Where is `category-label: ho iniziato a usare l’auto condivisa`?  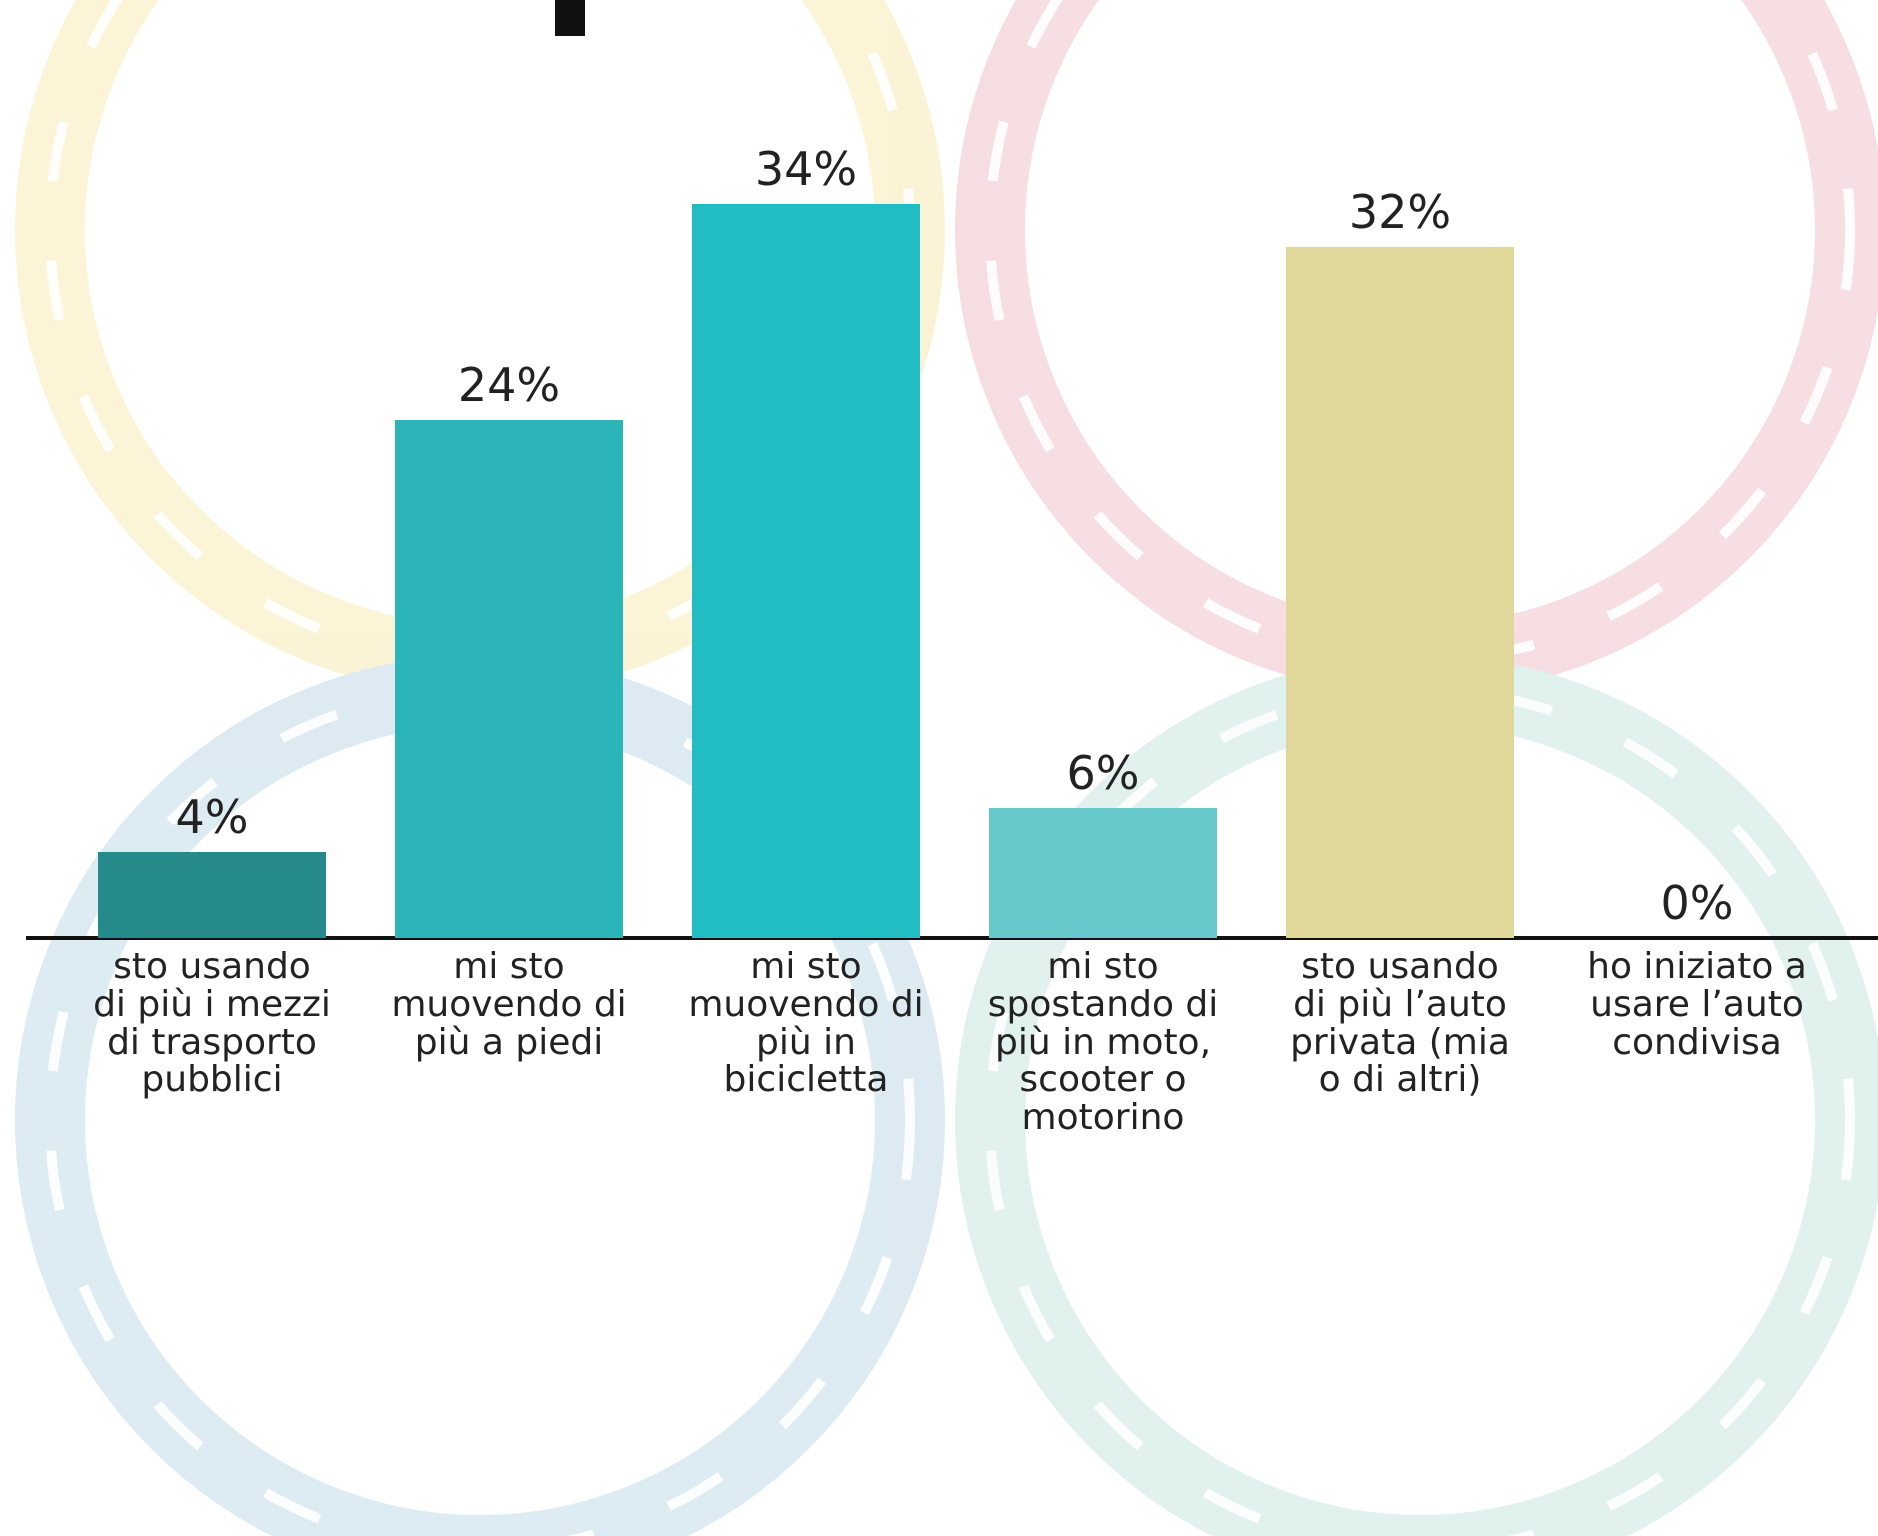 category-label: ho iniziato a usare l’auto condivisa is located at coordinates (1697, 1004).